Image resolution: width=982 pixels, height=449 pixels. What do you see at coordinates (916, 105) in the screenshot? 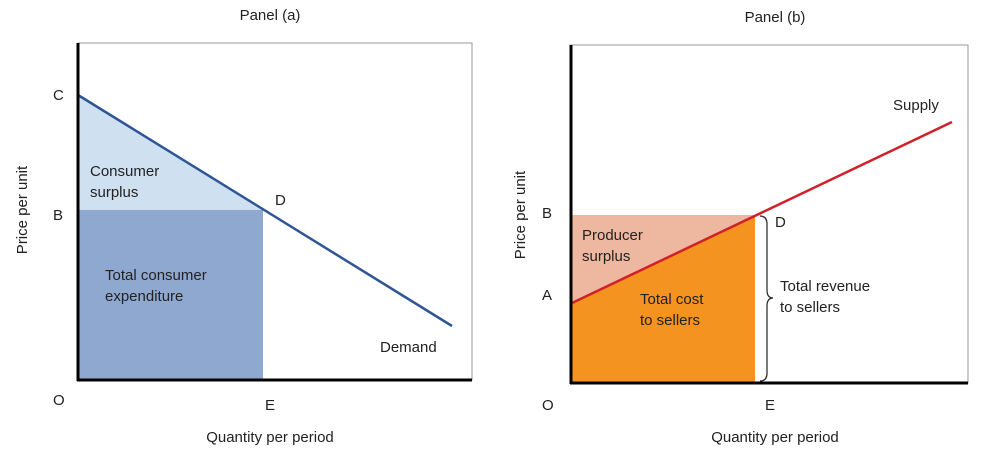
I see `curve-label: Supply` at bounding box center [916, 105].